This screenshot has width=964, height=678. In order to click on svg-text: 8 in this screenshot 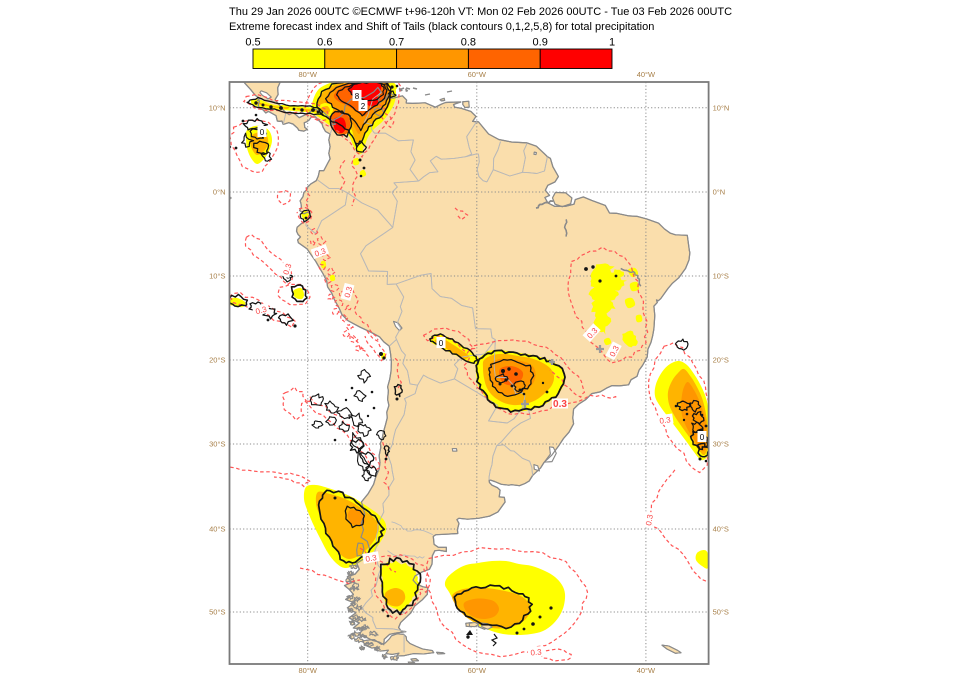, I will do `click(357, 96)`.